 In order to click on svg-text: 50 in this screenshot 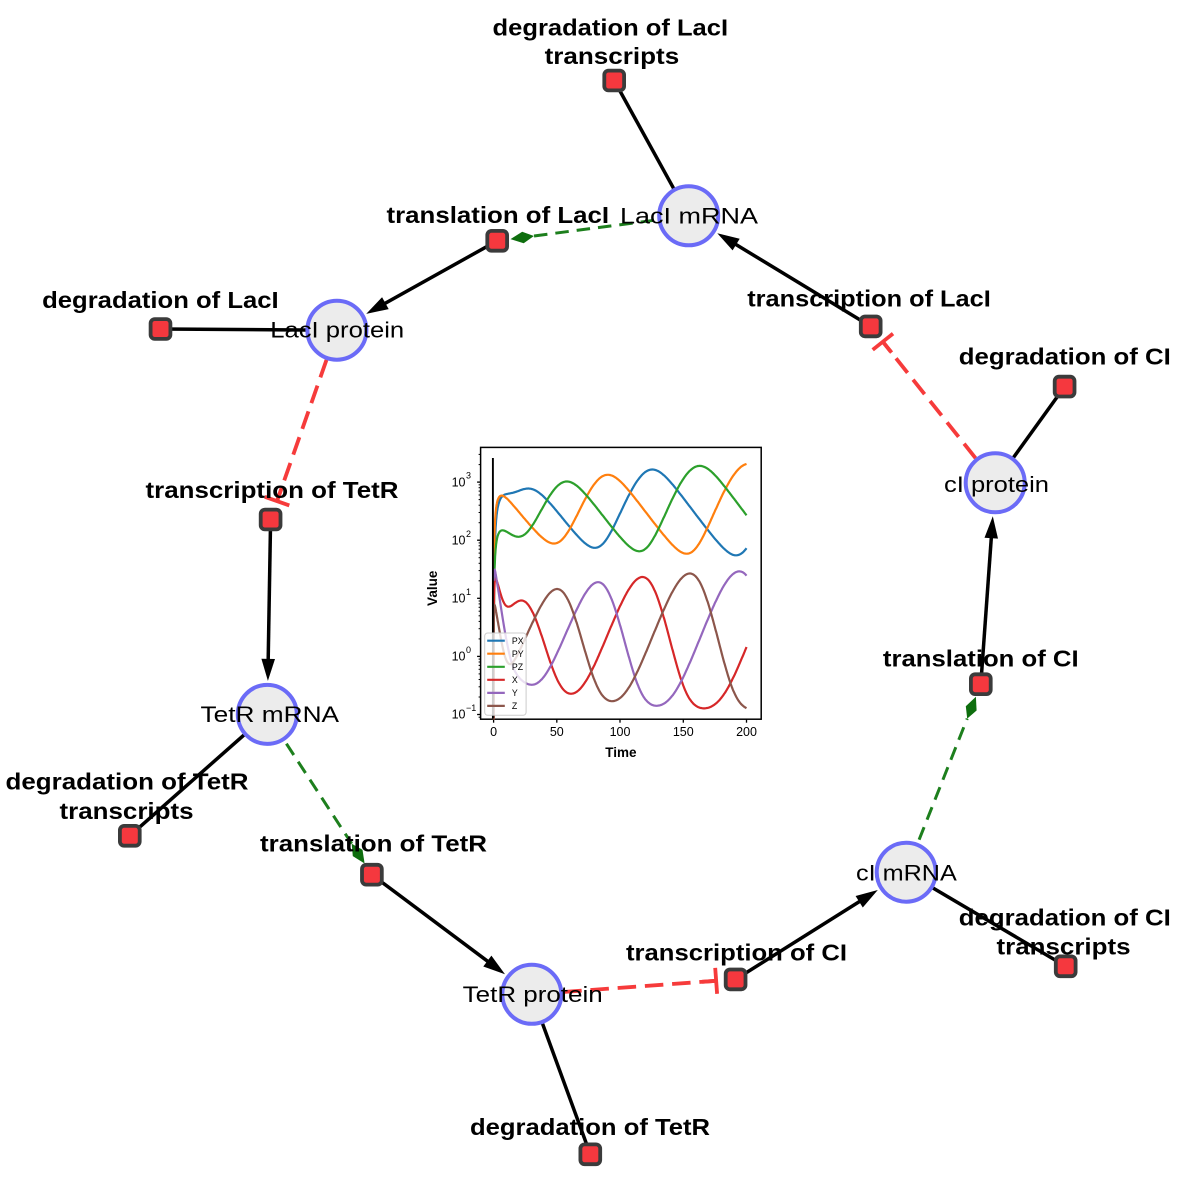, I will do `click(557, 732)`.